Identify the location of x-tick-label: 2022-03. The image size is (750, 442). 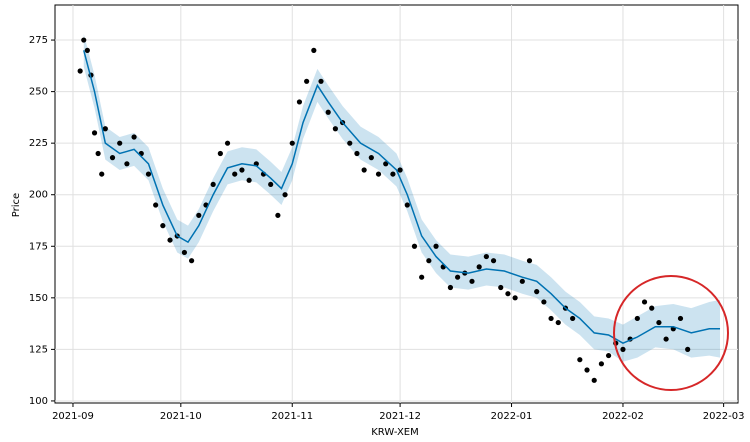
(724, 416).